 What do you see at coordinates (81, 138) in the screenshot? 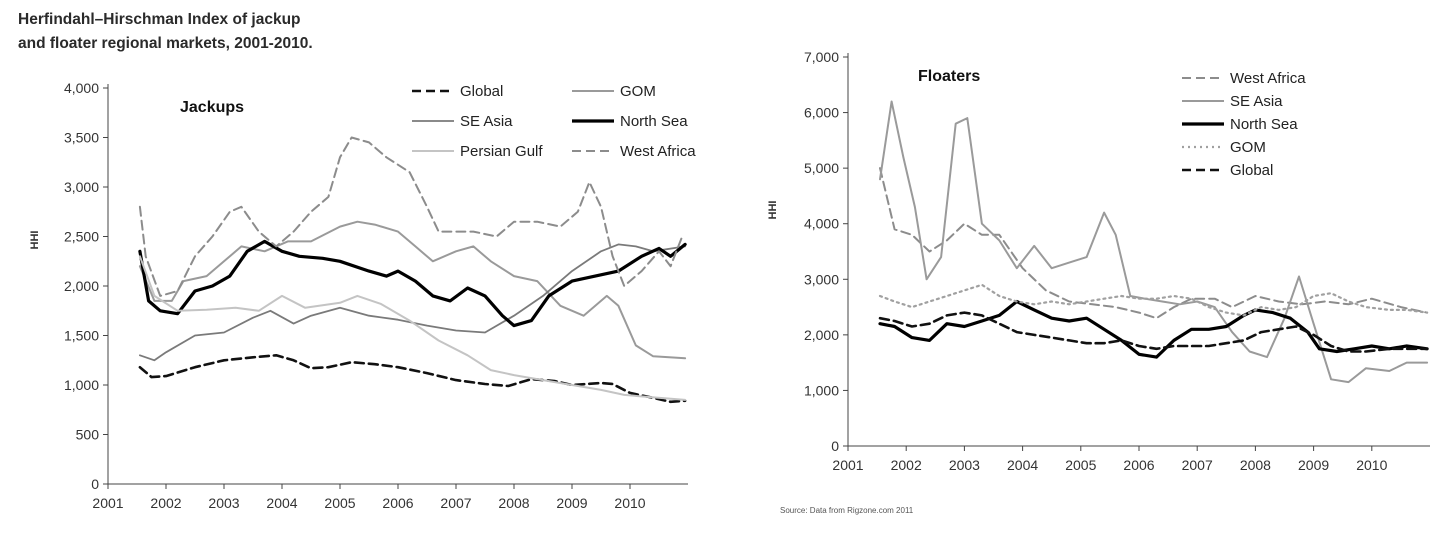
I see `y-tick-label: 3,500` at bounding box center [81, 138].